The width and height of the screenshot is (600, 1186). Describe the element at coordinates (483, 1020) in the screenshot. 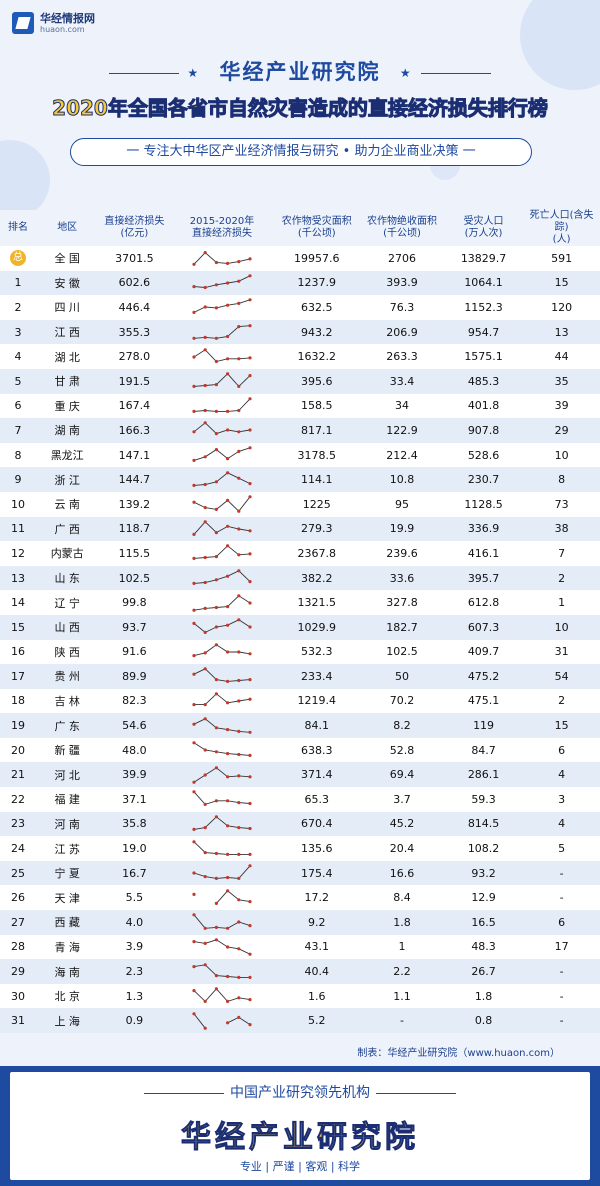

I see `cell-pop: 0.8` at that location.